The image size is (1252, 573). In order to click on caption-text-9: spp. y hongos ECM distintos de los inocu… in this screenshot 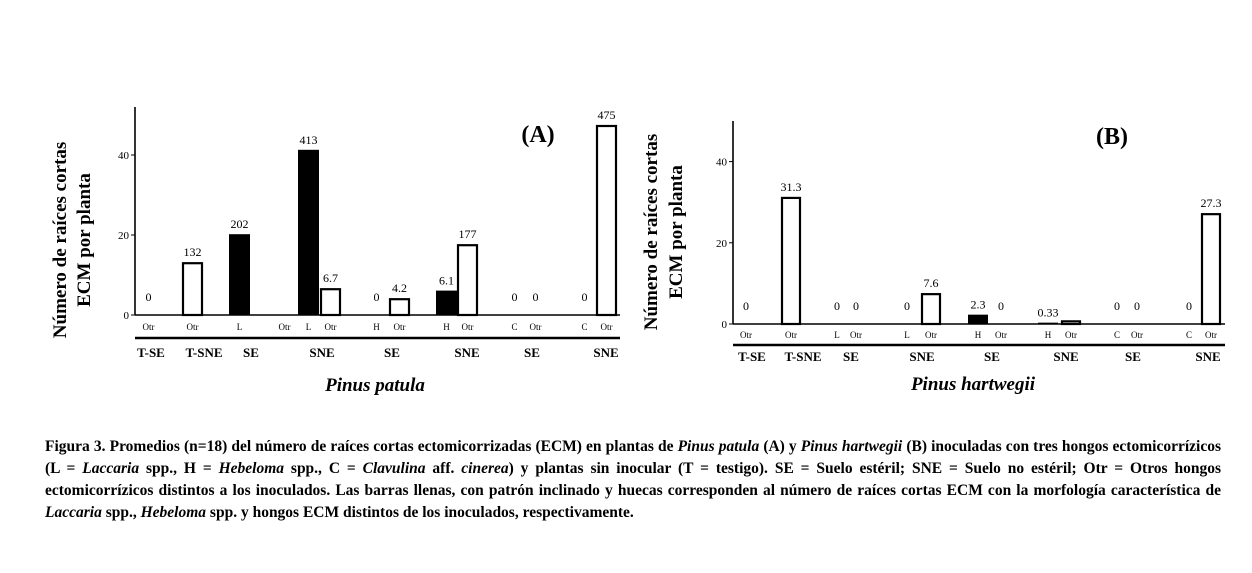, I will do `click(420, 512)`.